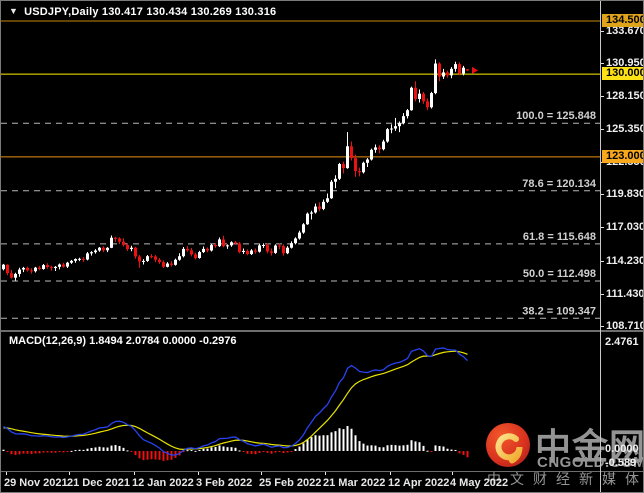 This screenshot has height=493, width=644. I want to click on price-level-badge: 123.000, so click(622, 156).